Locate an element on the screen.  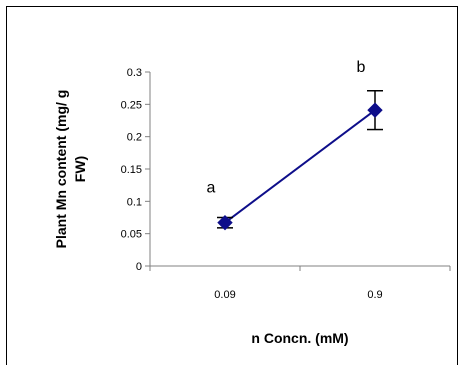
x-tick-label: 0.09 is located at coordinates (224, 295).